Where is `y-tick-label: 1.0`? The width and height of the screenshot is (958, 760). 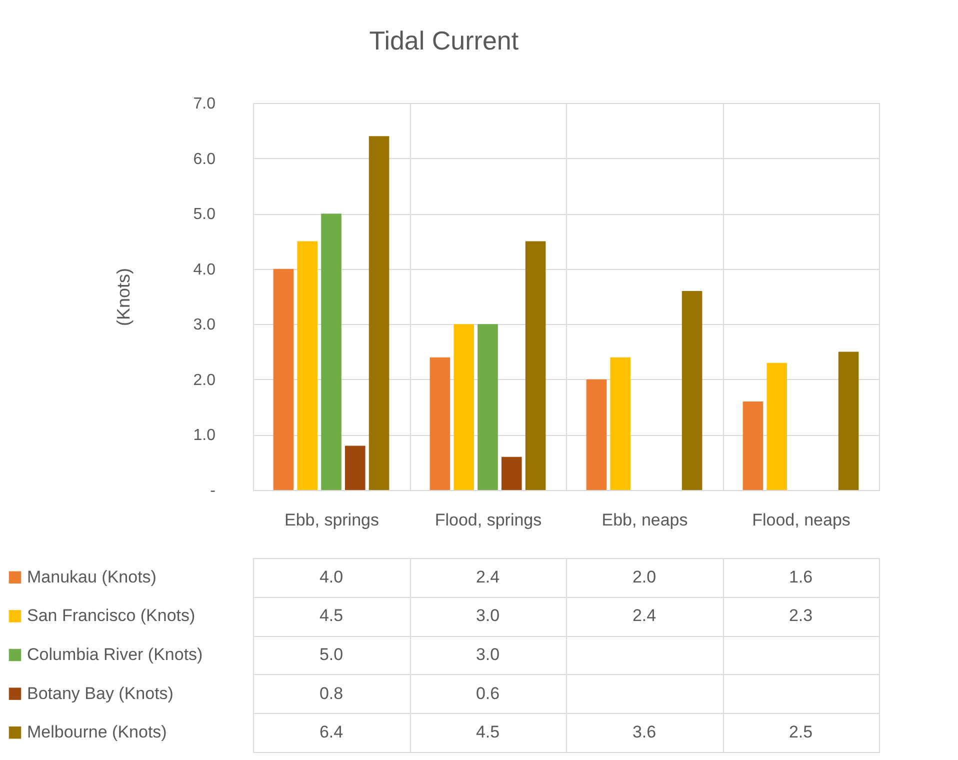
y-tick-label: 1.0 is located at coordinates (204, 435).